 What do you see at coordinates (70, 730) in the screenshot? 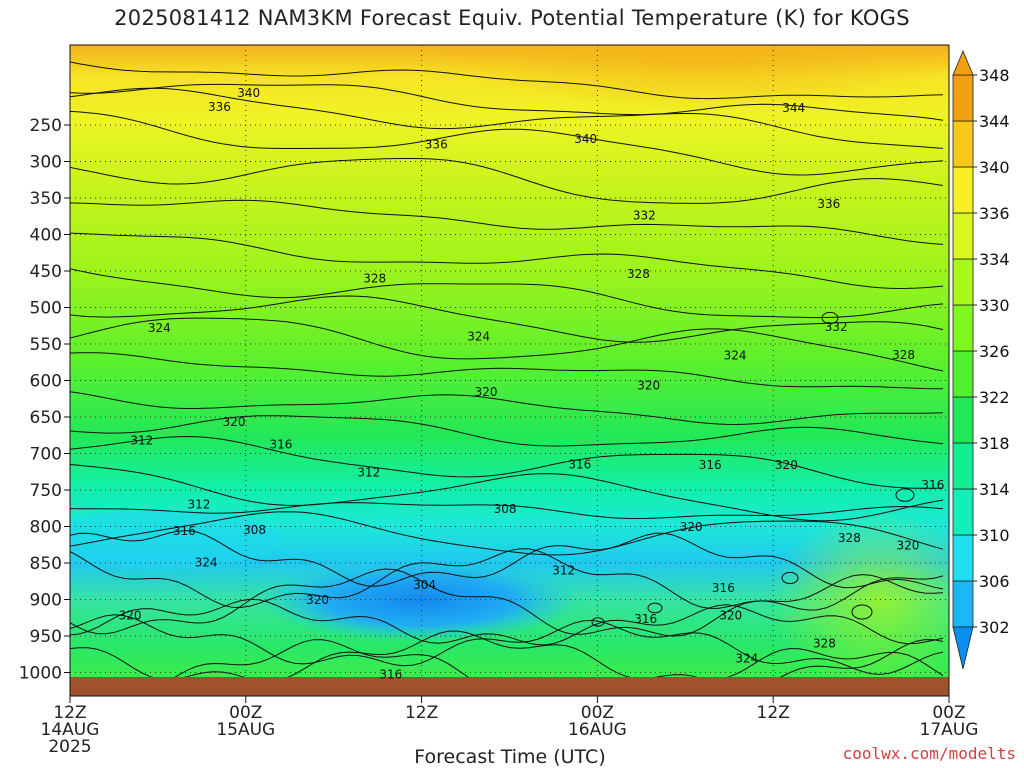
I see `x-tick-label: 14AUG` at bounding box center [70, 730].